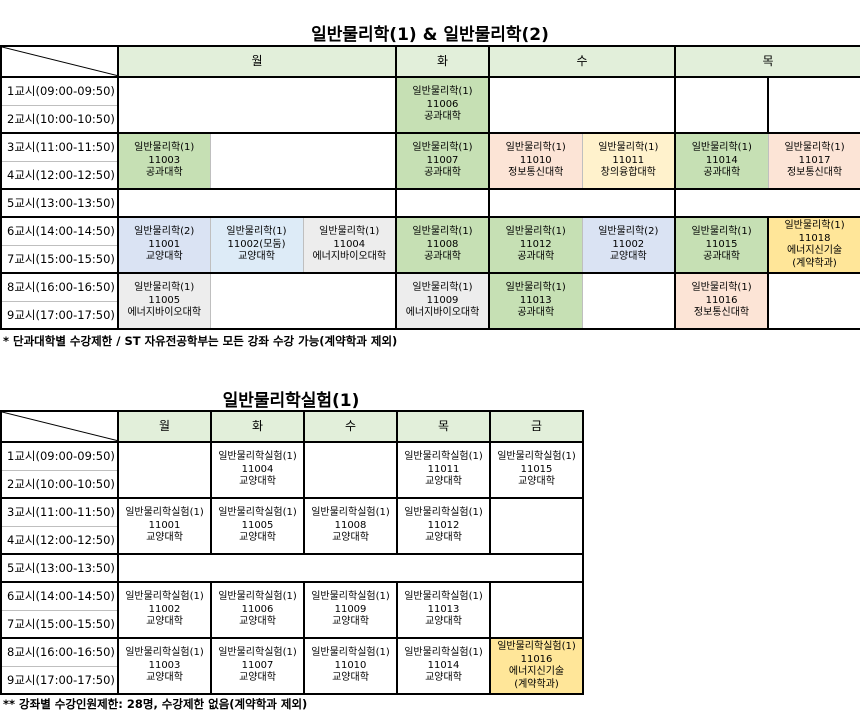  I want to click on day-header-fri: 금, so click(536, 426).